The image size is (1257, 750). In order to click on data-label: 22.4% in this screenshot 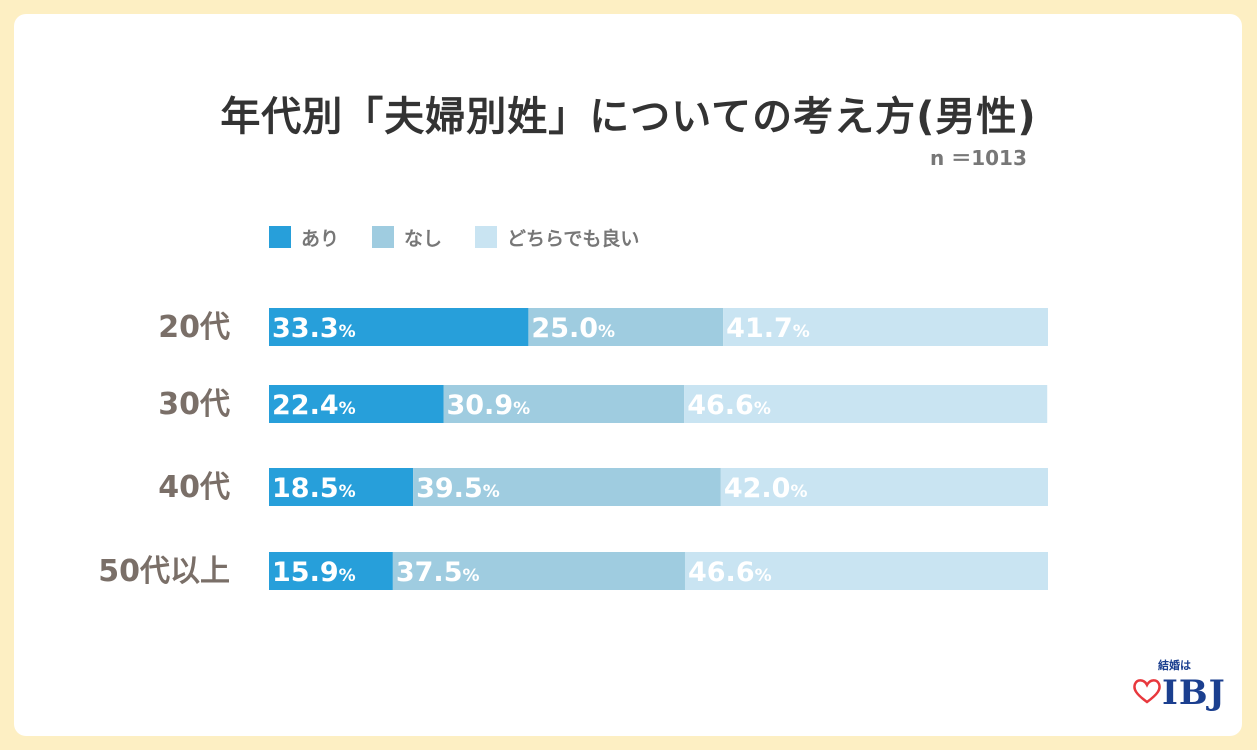, I will do `click(314, 405)`.